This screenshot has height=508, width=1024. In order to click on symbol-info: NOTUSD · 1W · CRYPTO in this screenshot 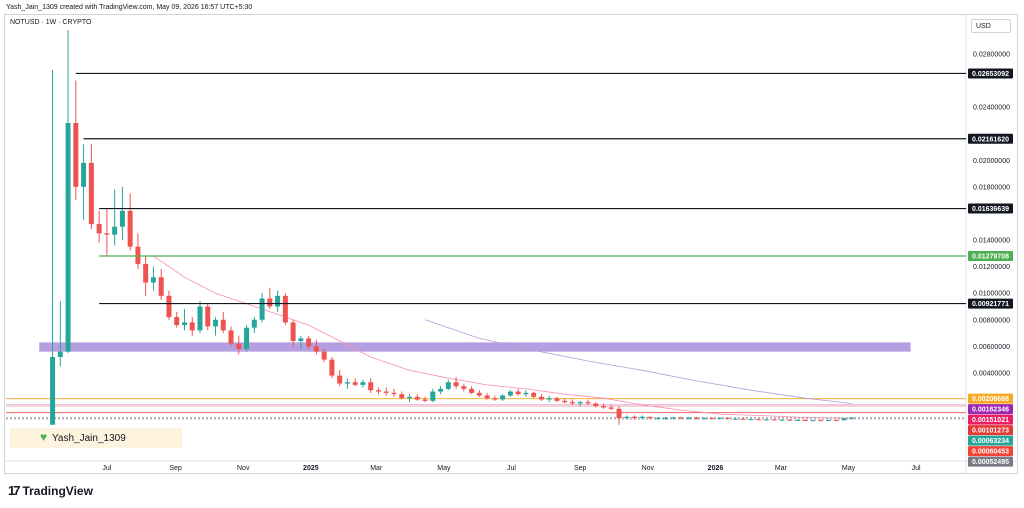, I will do `click(51, 22)`.